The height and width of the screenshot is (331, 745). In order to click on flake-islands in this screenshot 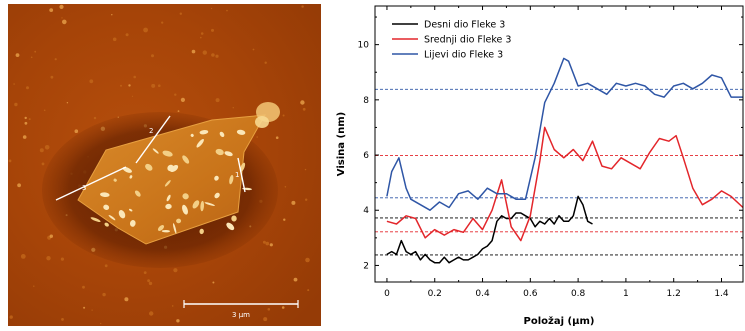, I will do `click(171, 182)`.